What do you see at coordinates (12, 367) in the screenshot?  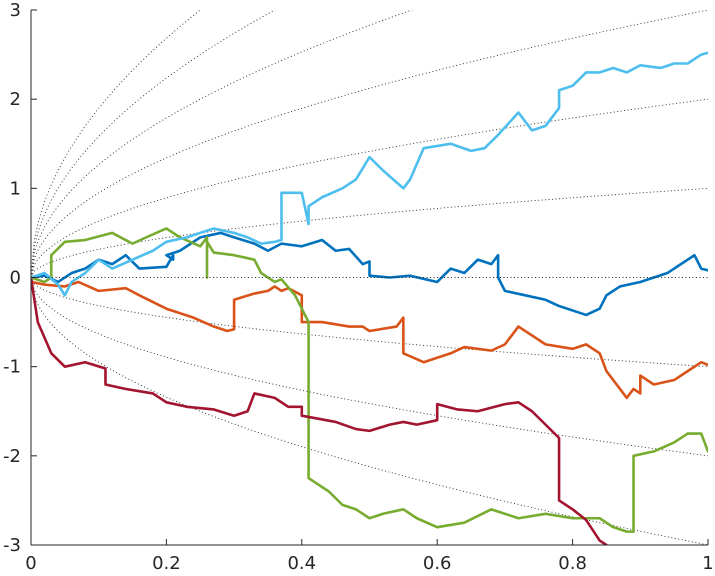 I see `y-tick-label: -1` at bounding box center [12, 367].